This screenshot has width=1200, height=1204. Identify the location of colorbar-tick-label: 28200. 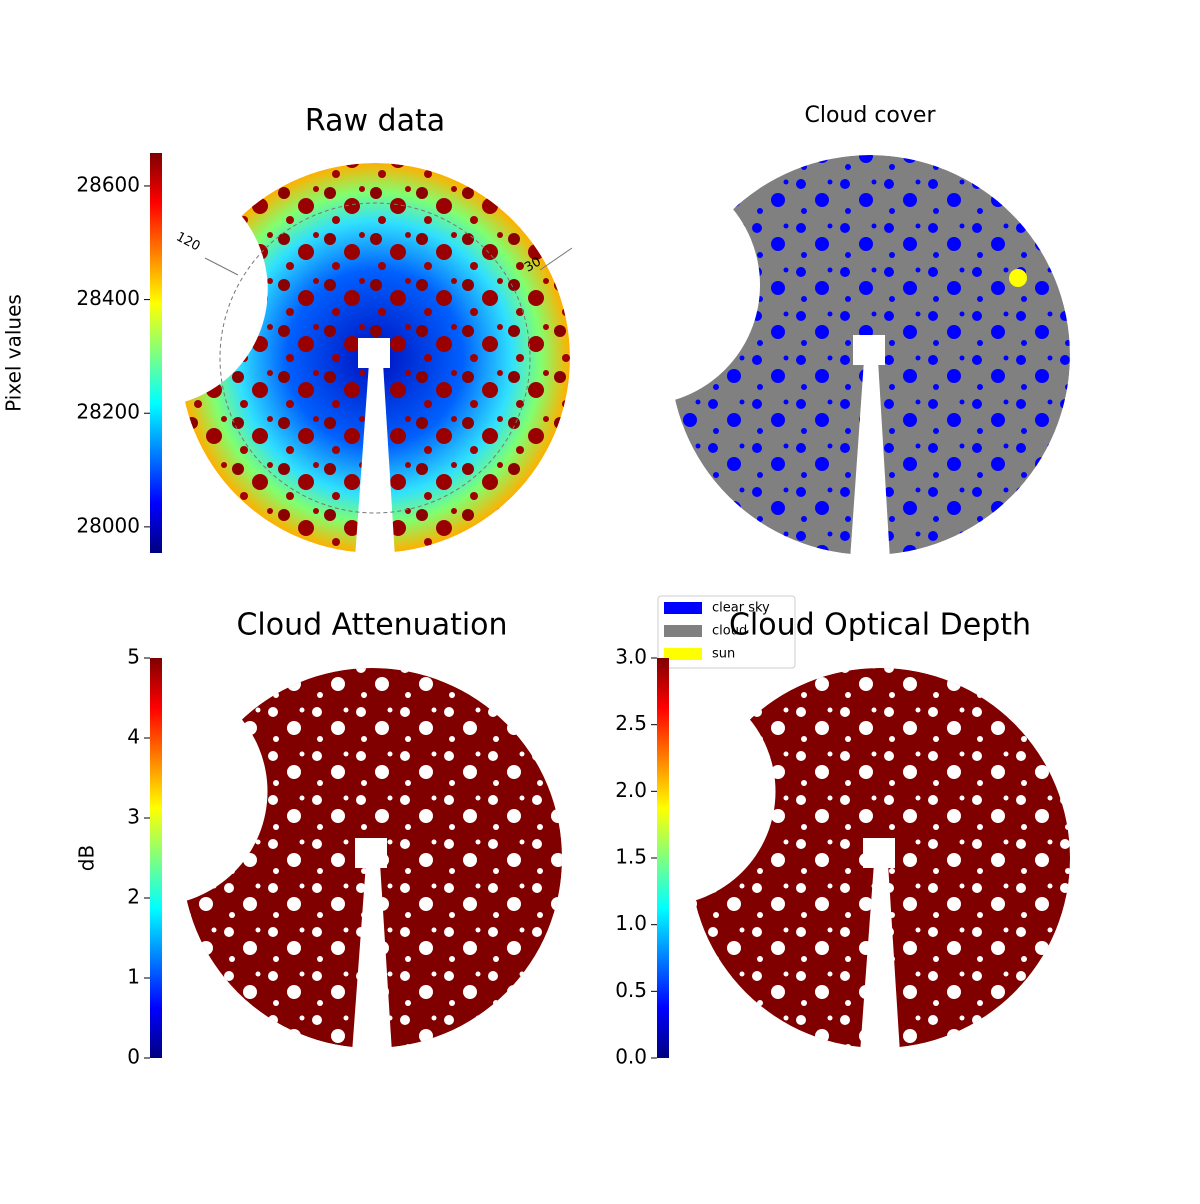
(108, 412).